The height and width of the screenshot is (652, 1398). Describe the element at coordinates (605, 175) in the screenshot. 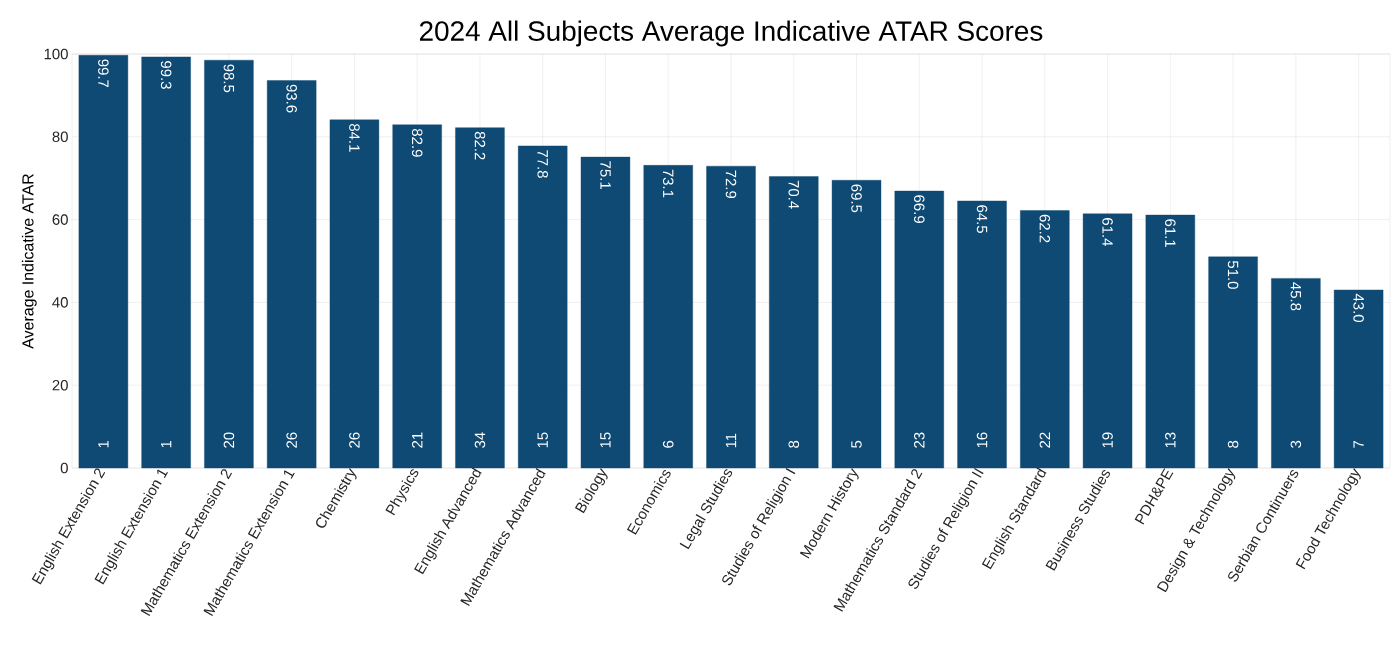

I see `data-label: 75.1` at that location.